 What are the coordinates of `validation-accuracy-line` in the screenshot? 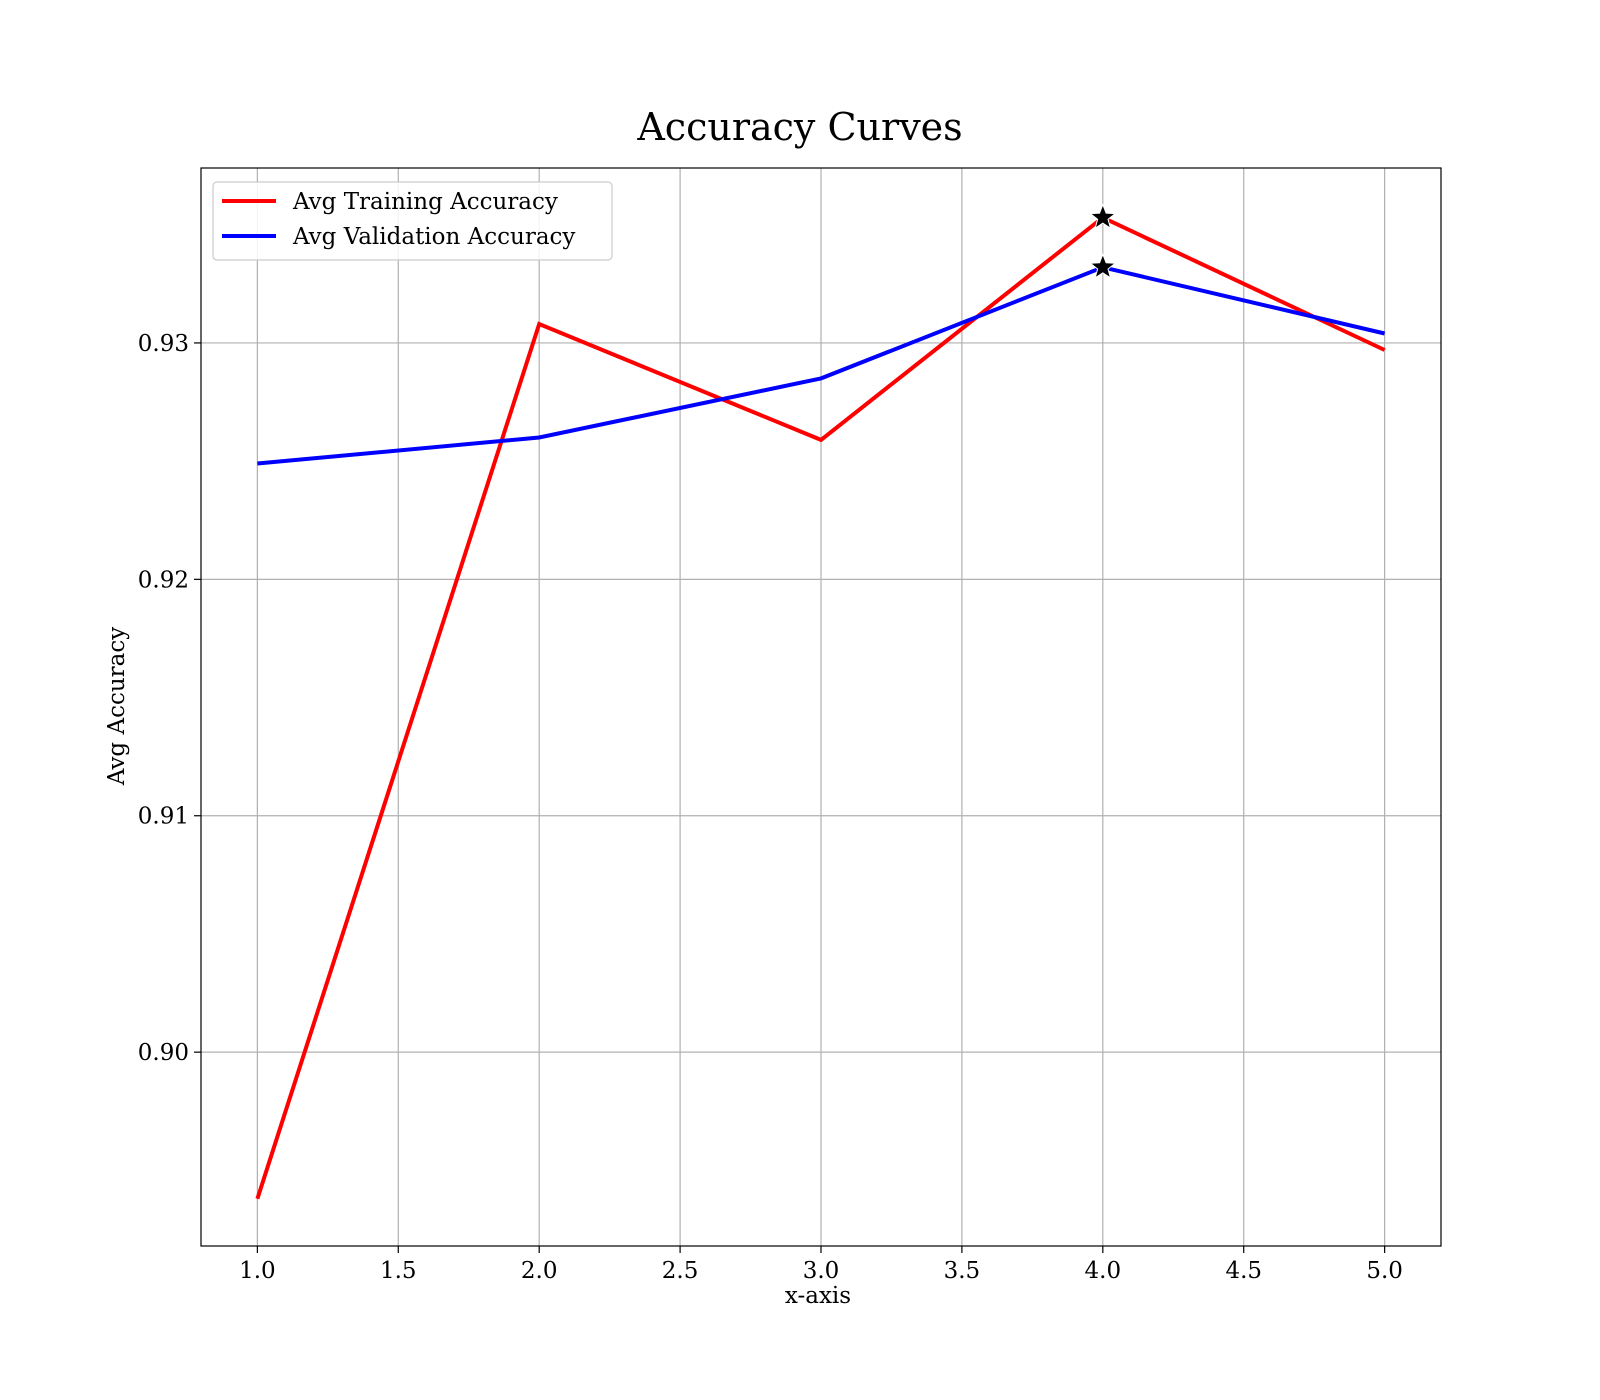 It's located at (821, 365).